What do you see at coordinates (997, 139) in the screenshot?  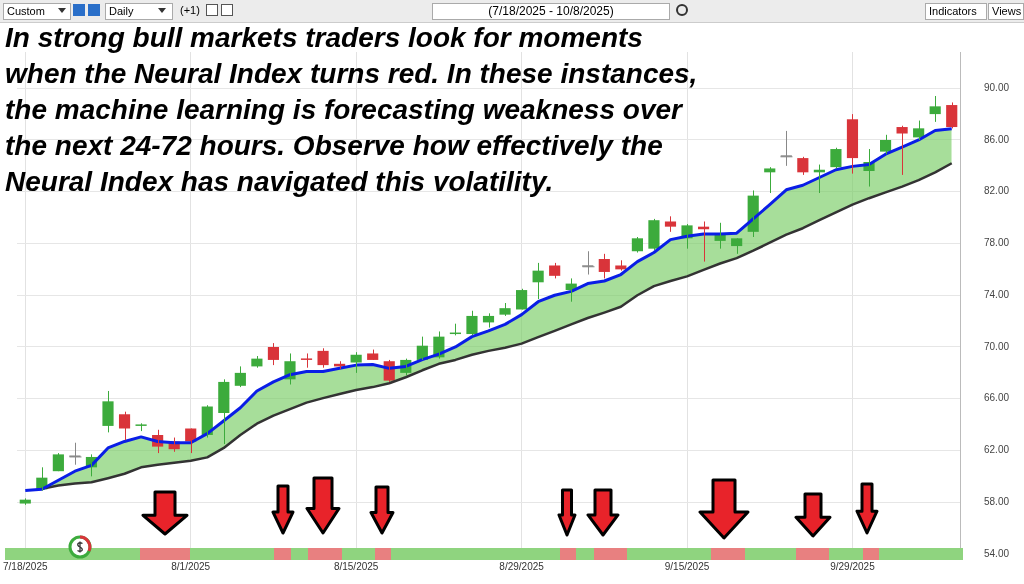 I see `y-tick-label: 86.00` at bounding box center [997, 139].